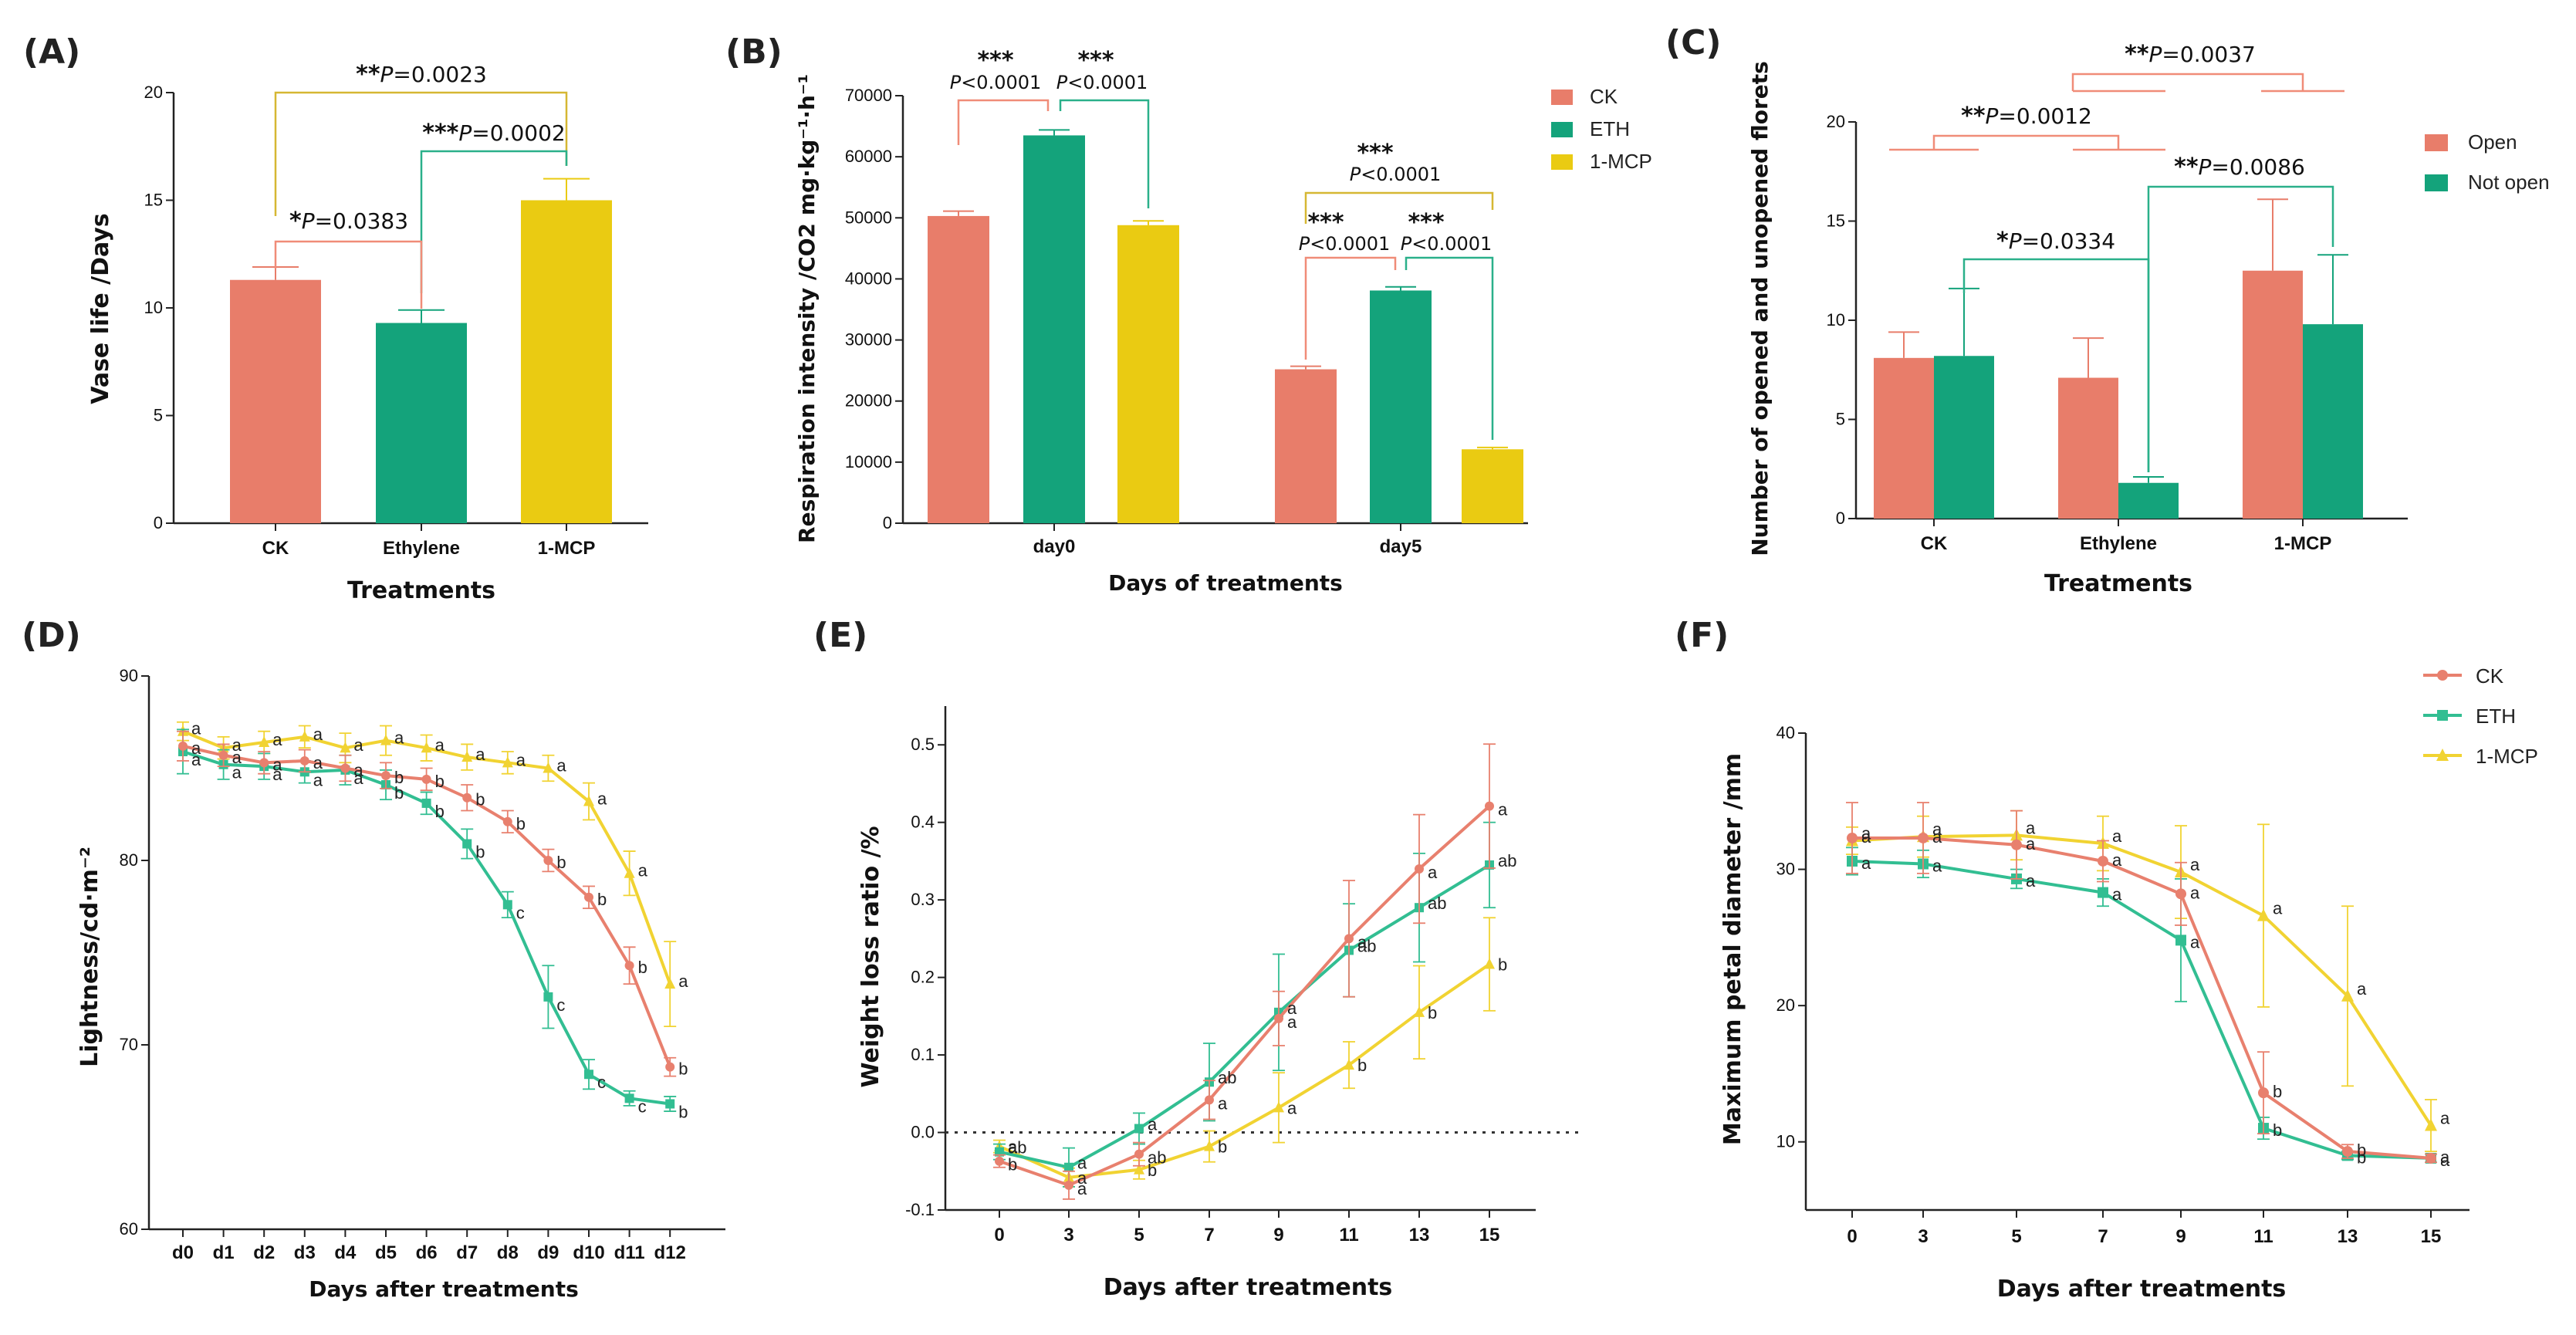  What do you see at coordinates (548, 1252) in the screenshot?
I see `d-x-tick-label: d9` at bounding box center [548, 1252].